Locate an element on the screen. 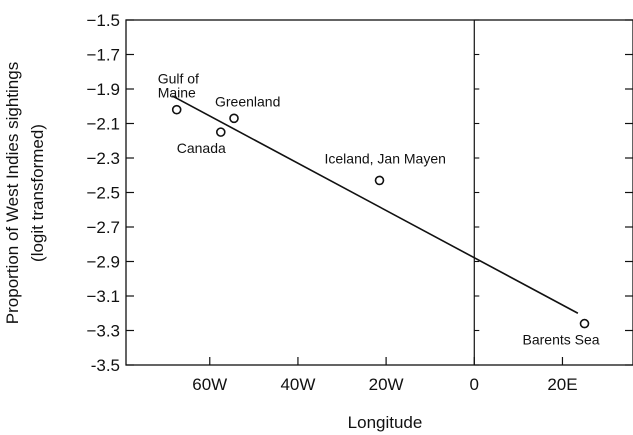 The width and height of the screenshot is (633, 435). x-axis-label: Longitude is located at coordinates (385, 422).